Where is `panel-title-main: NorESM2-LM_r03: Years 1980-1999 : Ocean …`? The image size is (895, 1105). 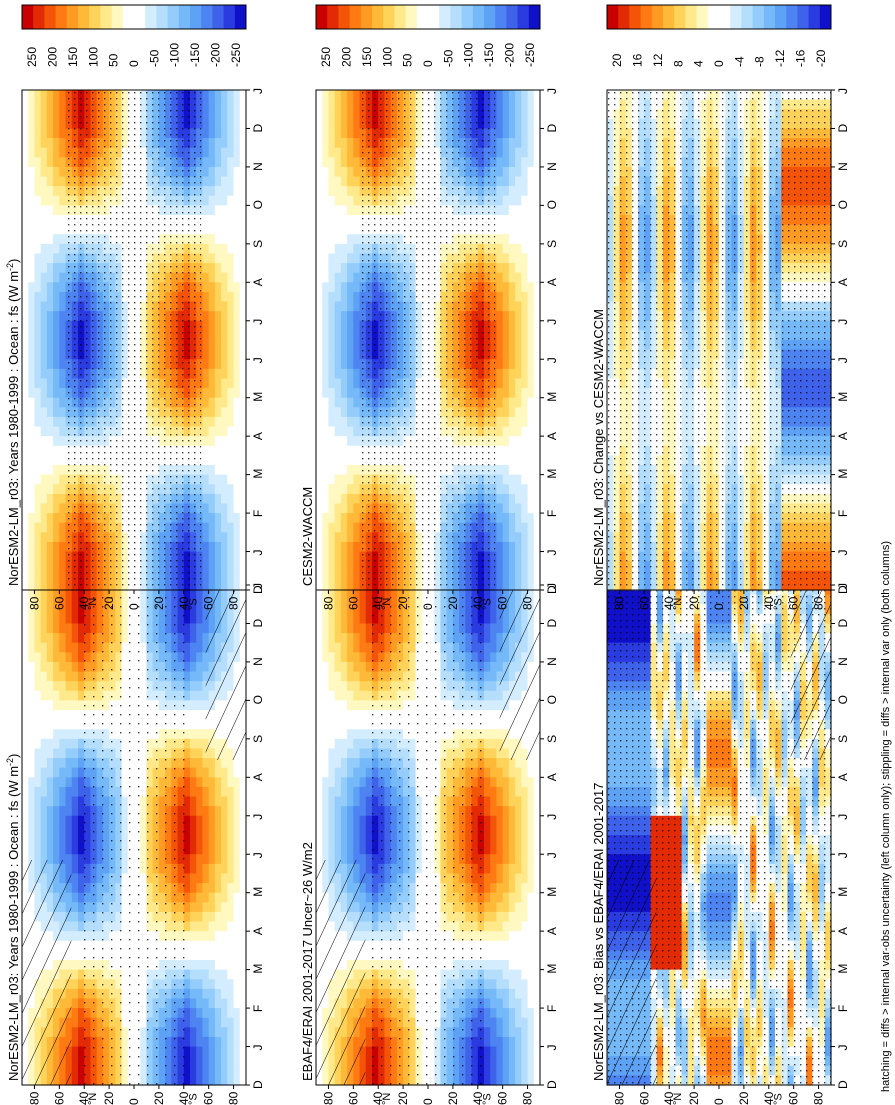
panel-title-main: NorESM2-LM_r03: Years 1980-1999 : Ocean … is located at coordinates (13, 923).